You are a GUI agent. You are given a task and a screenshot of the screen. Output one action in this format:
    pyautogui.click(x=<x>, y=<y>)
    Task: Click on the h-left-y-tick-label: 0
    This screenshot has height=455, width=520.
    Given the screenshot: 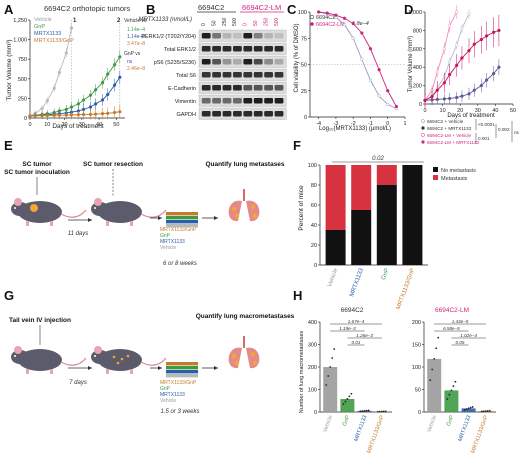 What is the action you would take?
    pyautogui.click(x=315, y=413)
    